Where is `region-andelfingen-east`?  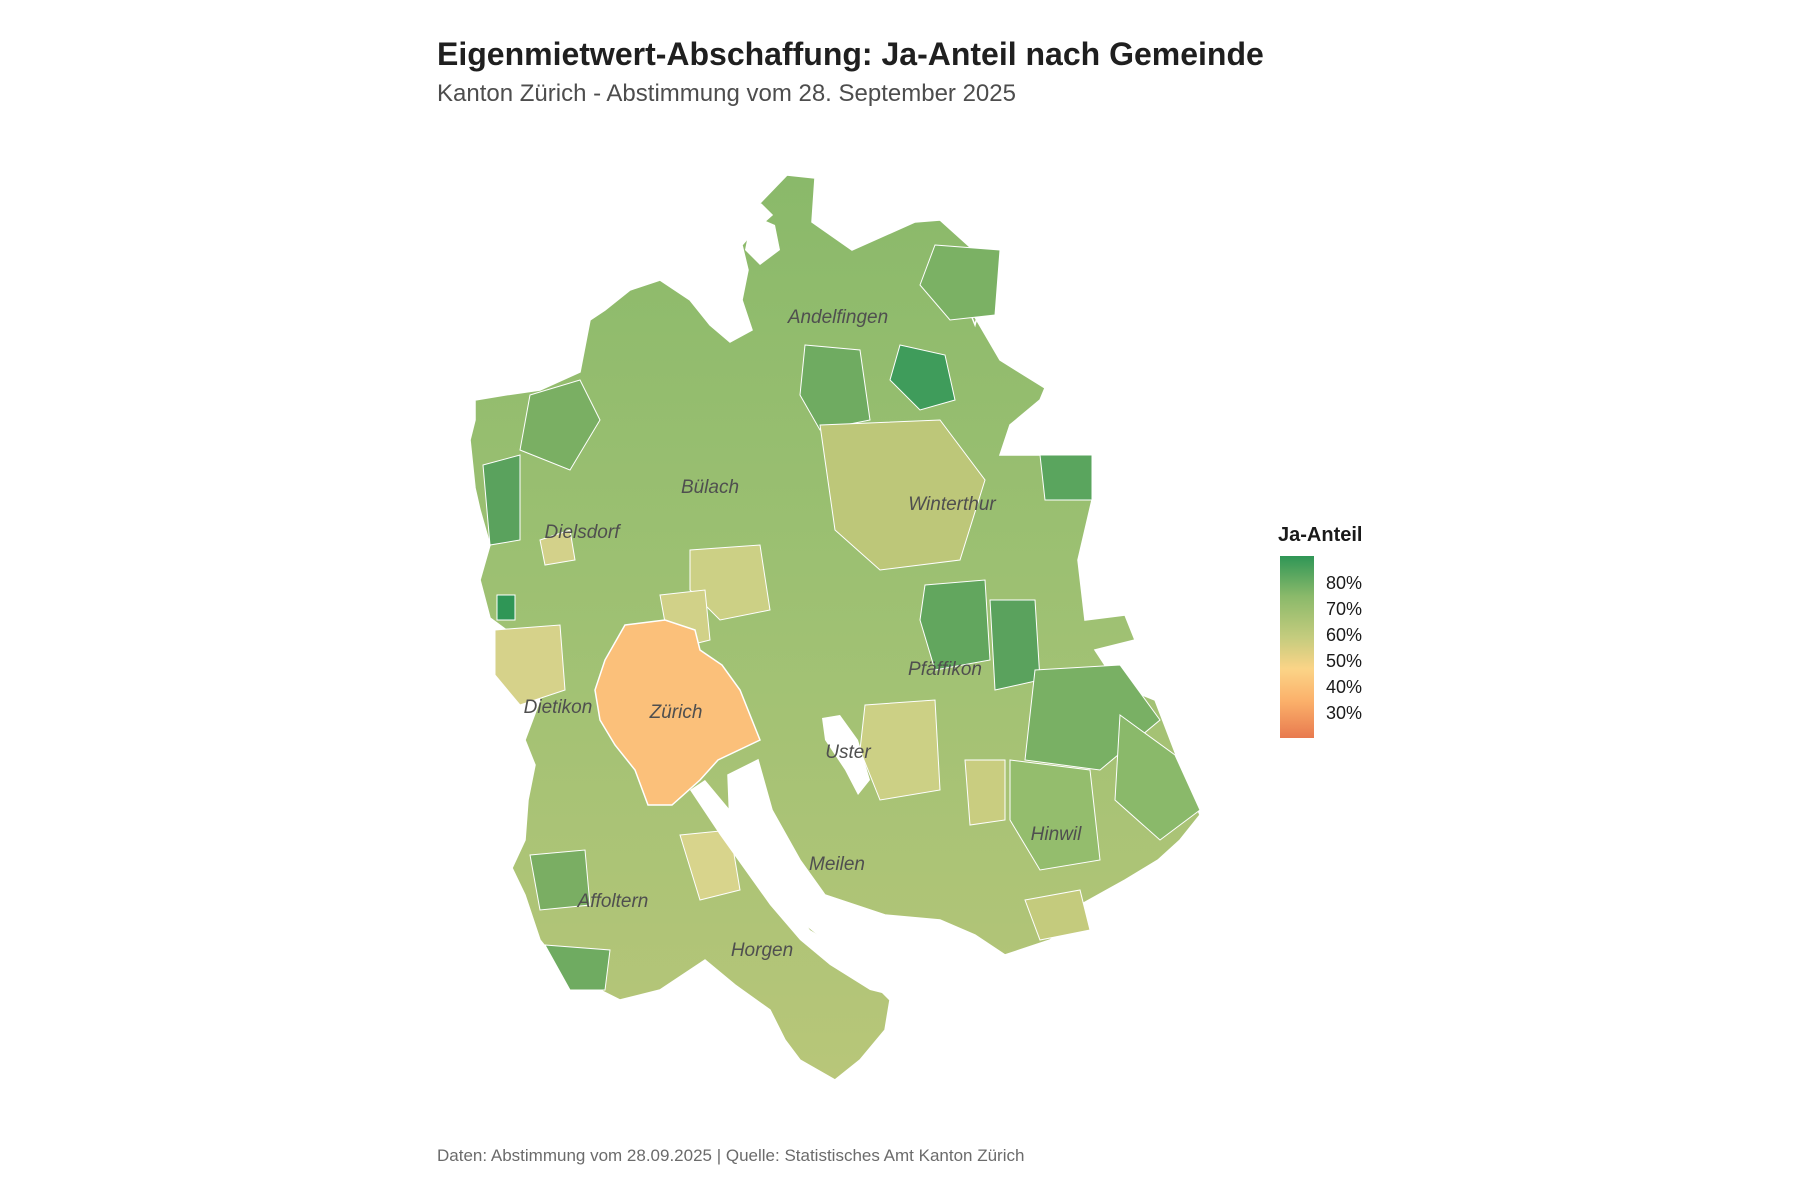
region-andelfingen-east is located at coordinates (922, 377).